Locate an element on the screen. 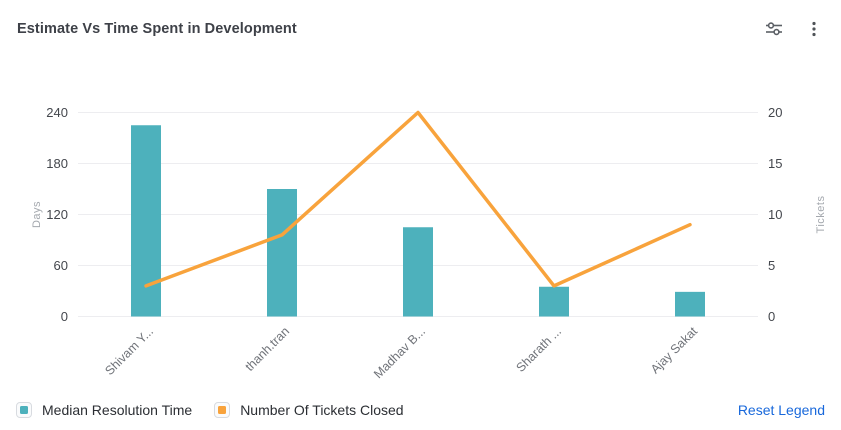  kebab-menu-icon is located at coordinates (814, 29).